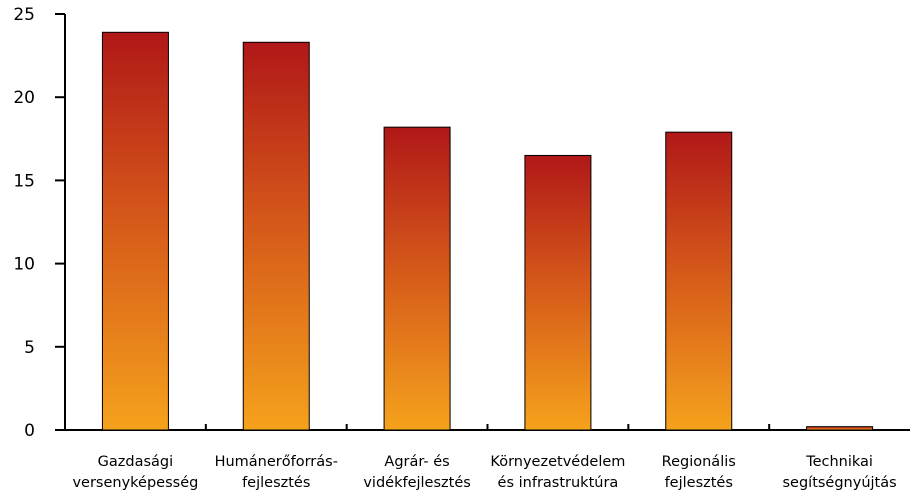  I want to click on x-category-label: vidékfejlesztés, so click(416, 483).